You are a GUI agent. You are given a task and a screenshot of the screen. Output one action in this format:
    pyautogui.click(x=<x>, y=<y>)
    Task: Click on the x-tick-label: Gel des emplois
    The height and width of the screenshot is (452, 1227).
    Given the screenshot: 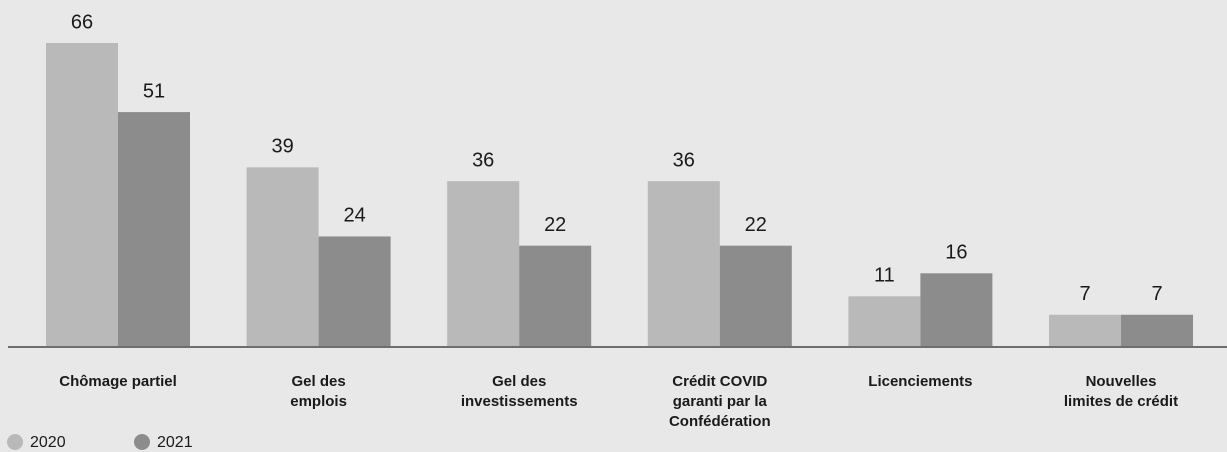 What is the action you would take?
    pyautogui.click(x=318, y=391)
    